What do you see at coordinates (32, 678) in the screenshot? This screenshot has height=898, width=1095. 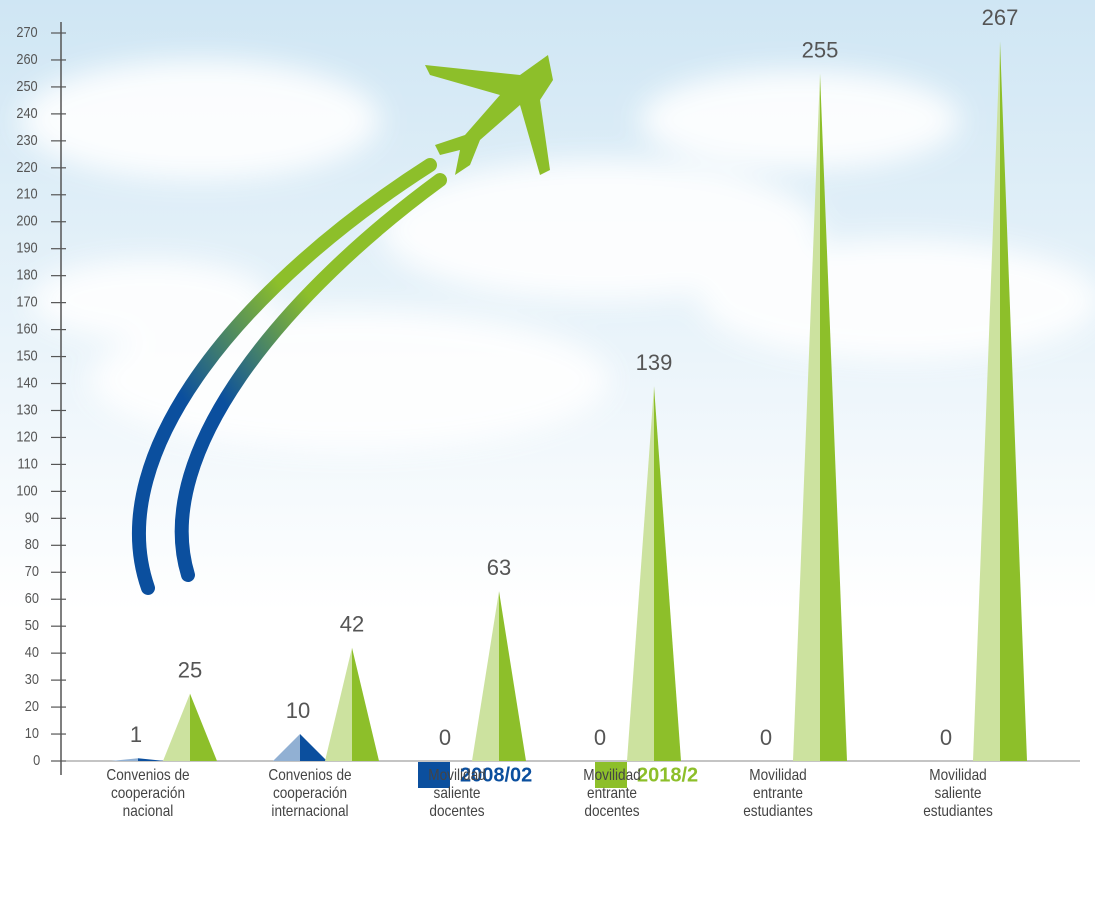 I see `y-tick-label: 30` at bounding box center [32, 678].